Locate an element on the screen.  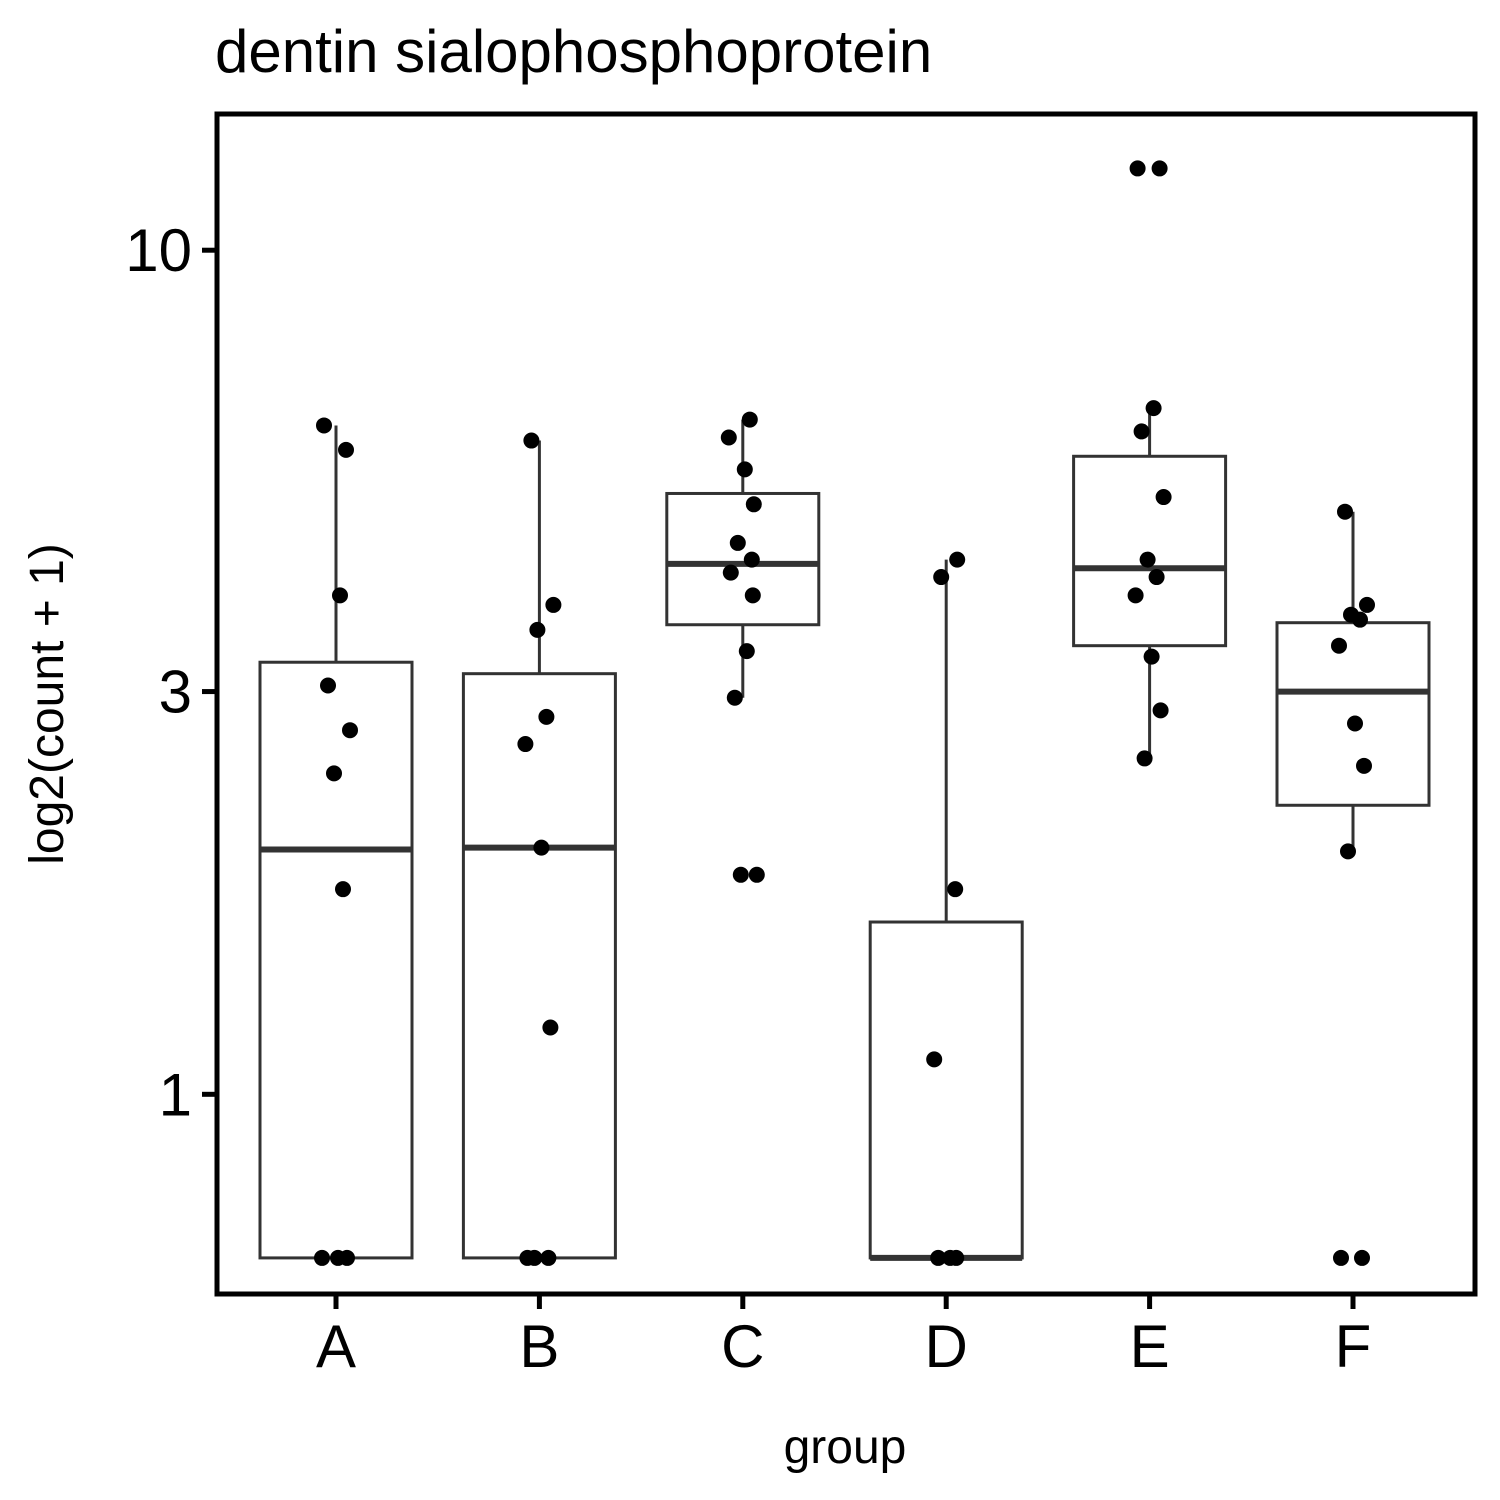
x-tick-label: B is located at coordinates (539, 1346).